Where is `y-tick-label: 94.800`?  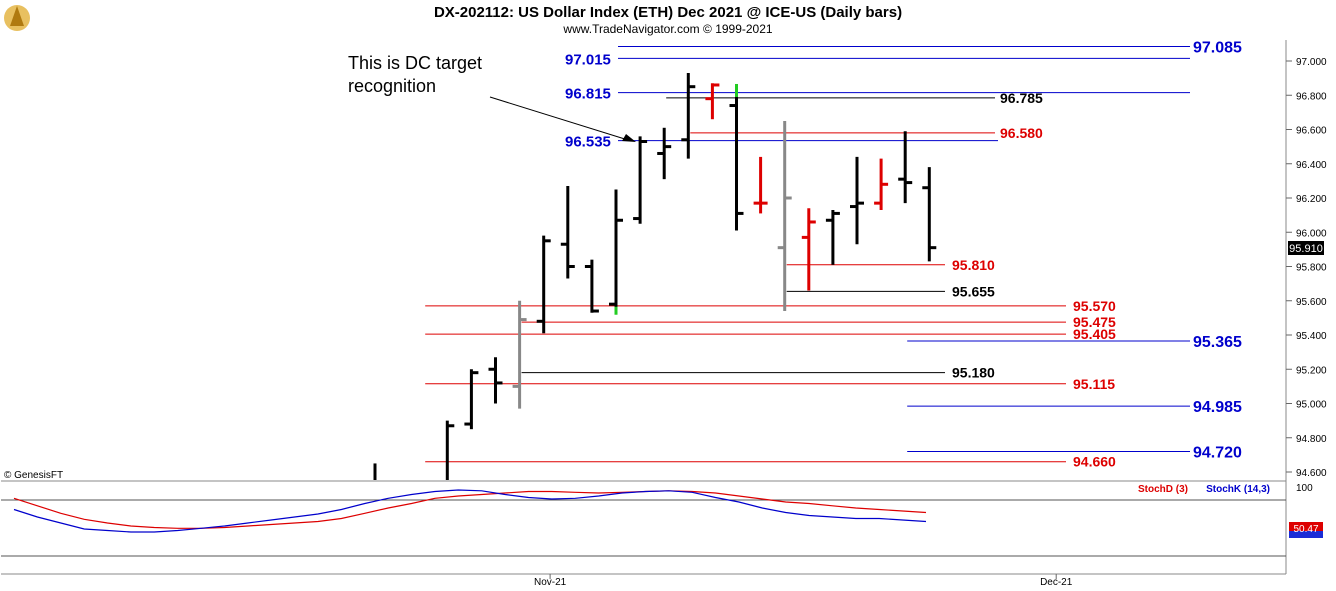 y-tick-label: 94.800 is located at coordinates (1311, 439).